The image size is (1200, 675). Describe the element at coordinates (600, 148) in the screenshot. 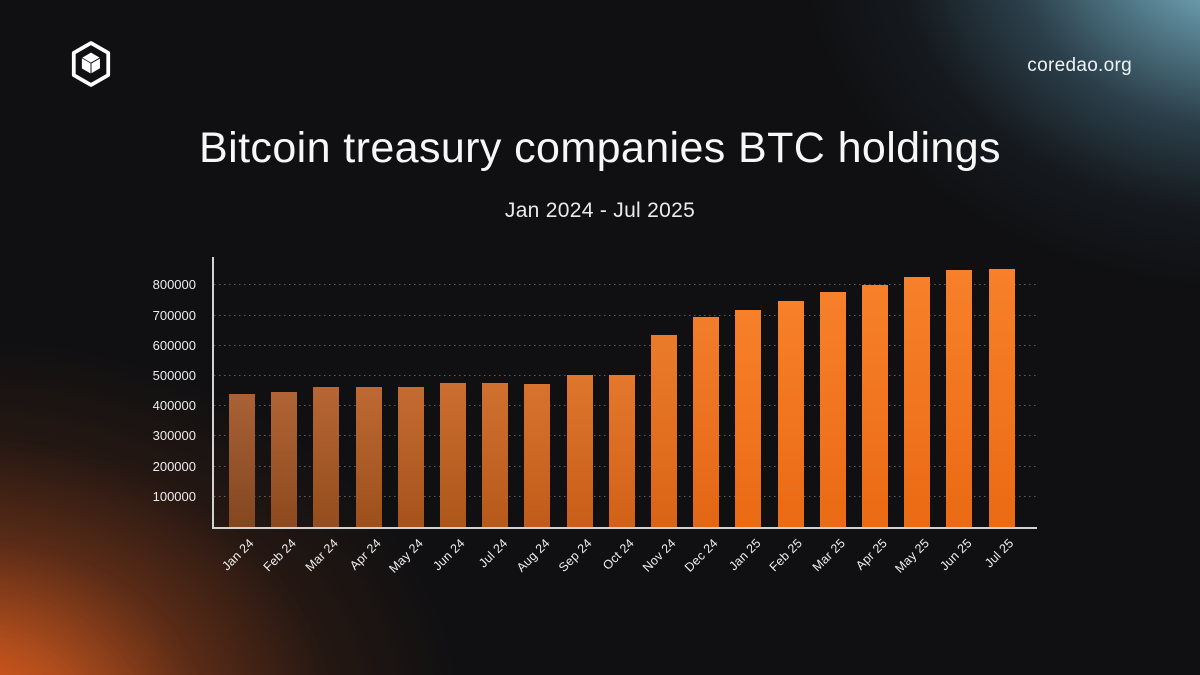

I see `page-title: Bitcoin treasury companies BTC holdings` at that location.